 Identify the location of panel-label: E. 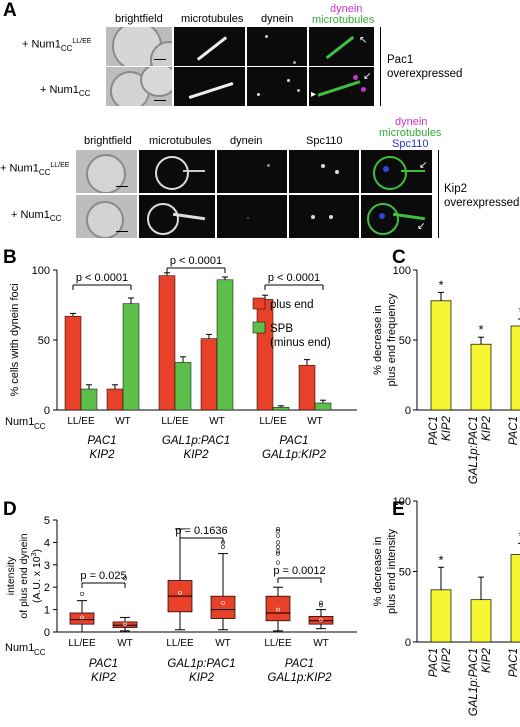
(398, 509).